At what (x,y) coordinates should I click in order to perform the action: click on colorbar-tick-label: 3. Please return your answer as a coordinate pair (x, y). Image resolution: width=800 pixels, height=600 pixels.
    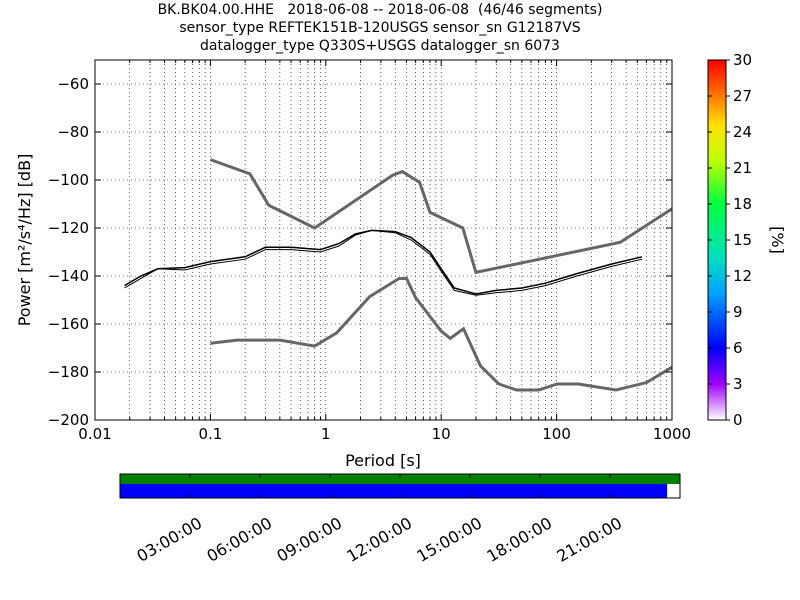
    Looking at the image, I should click on (738, 384).